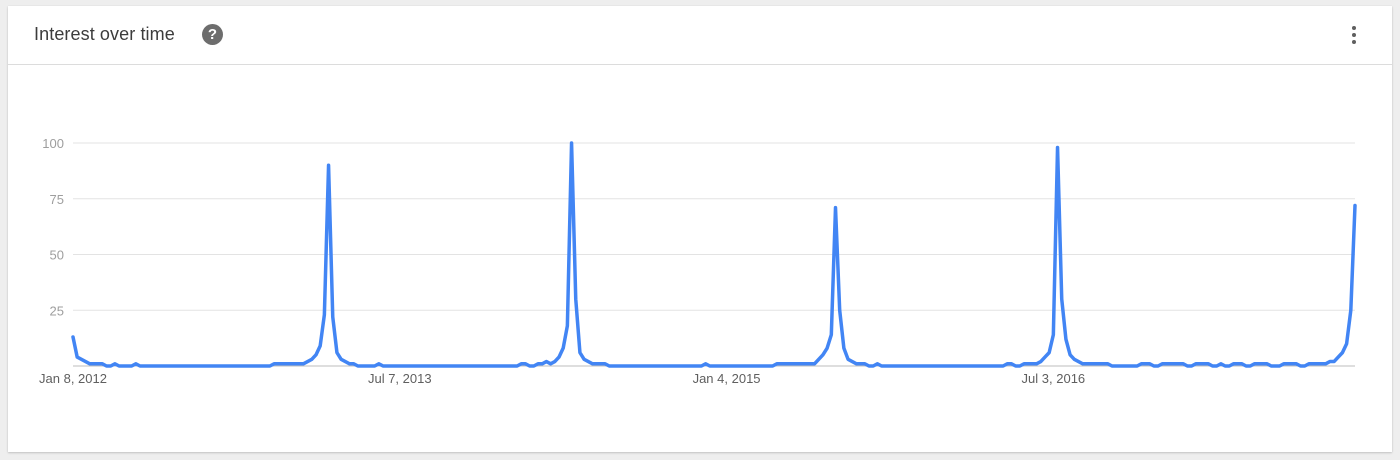 The width and height of the screenshot is (1400, 460). I want to click on more-vert-icon, so click(1354, 35).